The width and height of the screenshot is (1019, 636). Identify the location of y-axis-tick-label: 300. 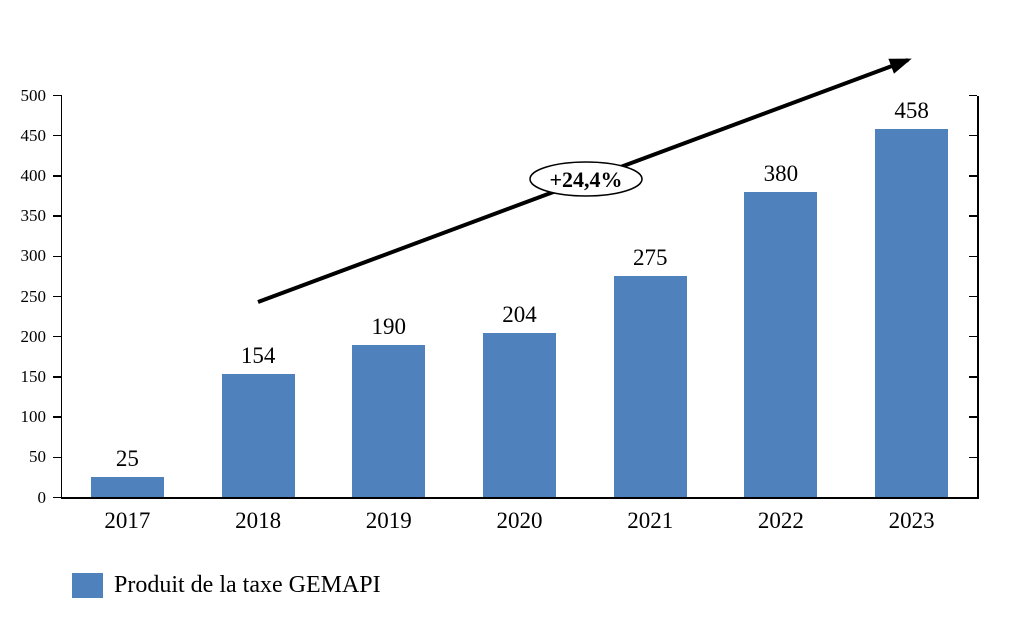
(33, 256).